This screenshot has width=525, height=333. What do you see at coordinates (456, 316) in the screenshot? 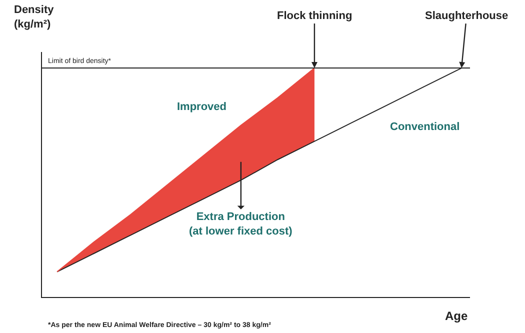
I see `x-axis-title: Age` at bounding box center [456, 316].